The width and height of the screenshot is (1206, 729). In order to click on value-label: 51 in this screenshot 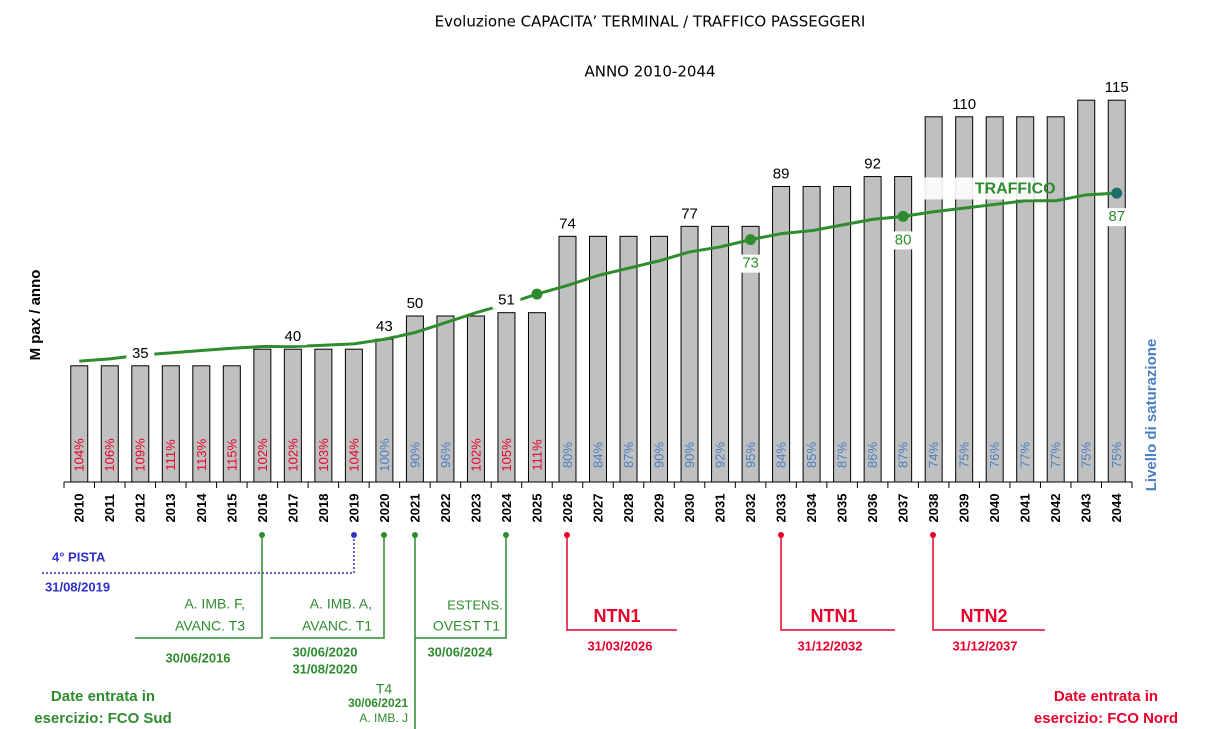, I will do `click(506, 300)`.